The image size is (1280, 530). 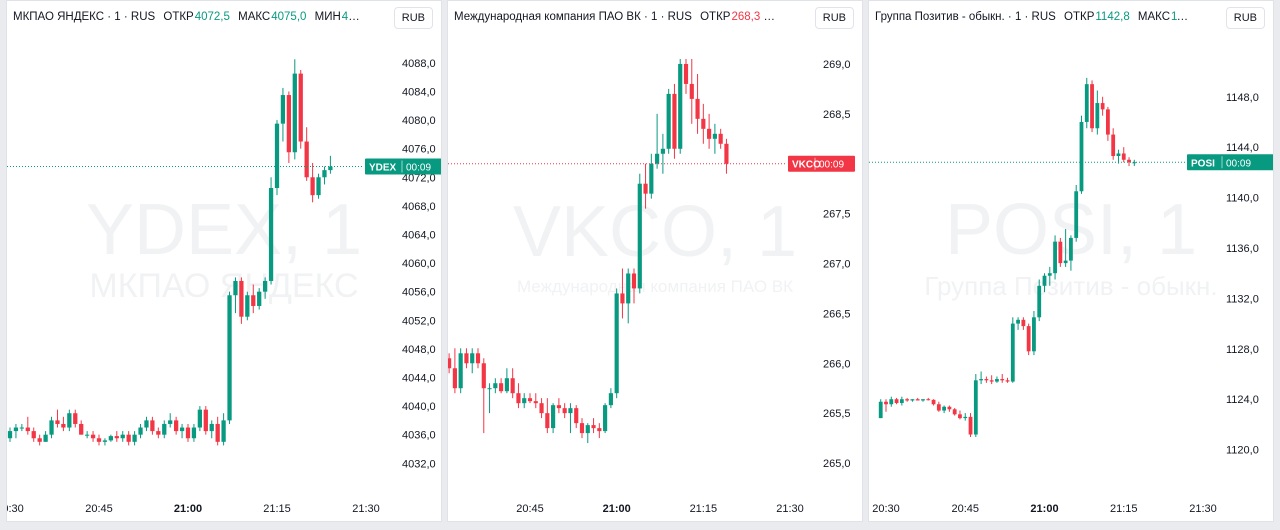 I want to click on instrument-name: МКПАО ЯНДЕКС, so click(x=59, y=17).